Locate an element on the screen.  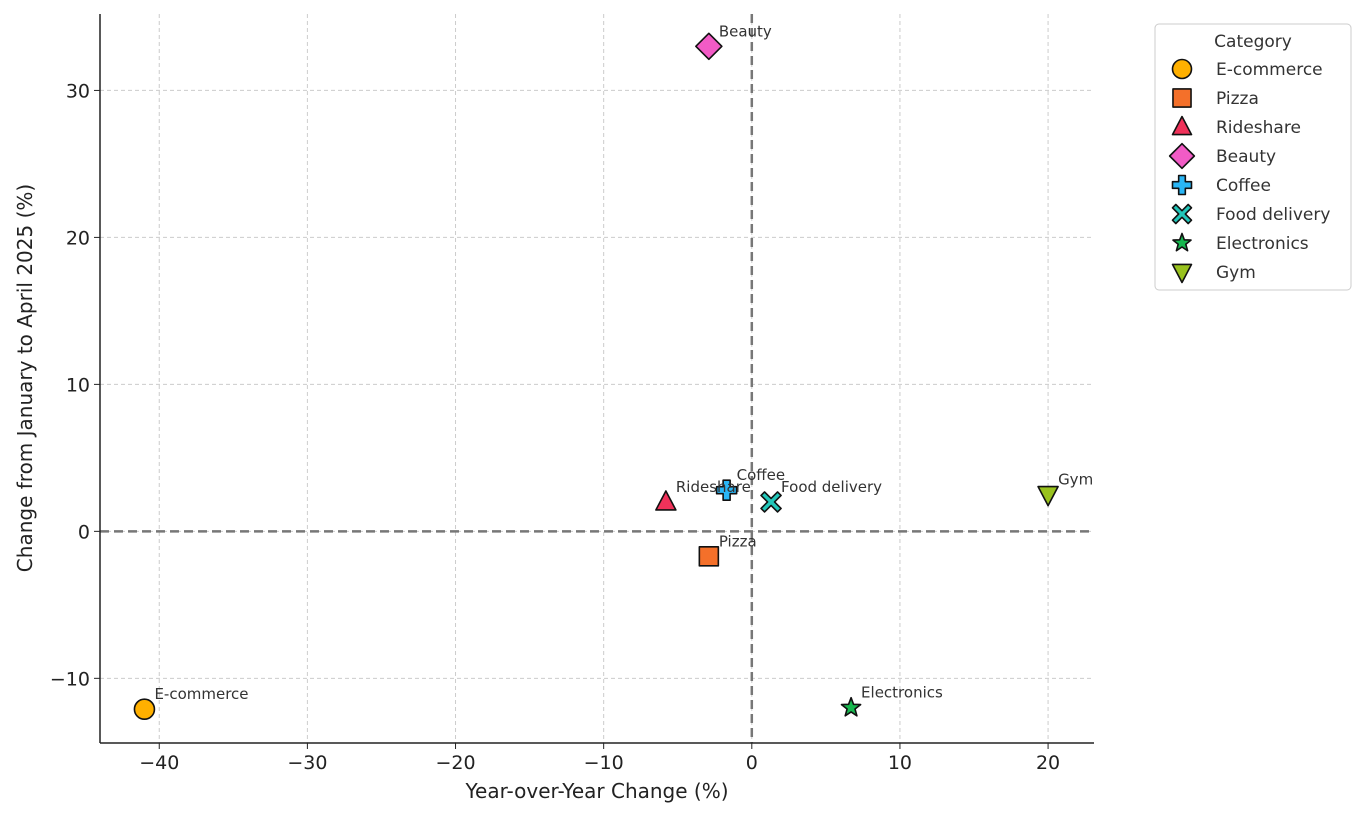
point-electronics is located at coordinates (851, 706).